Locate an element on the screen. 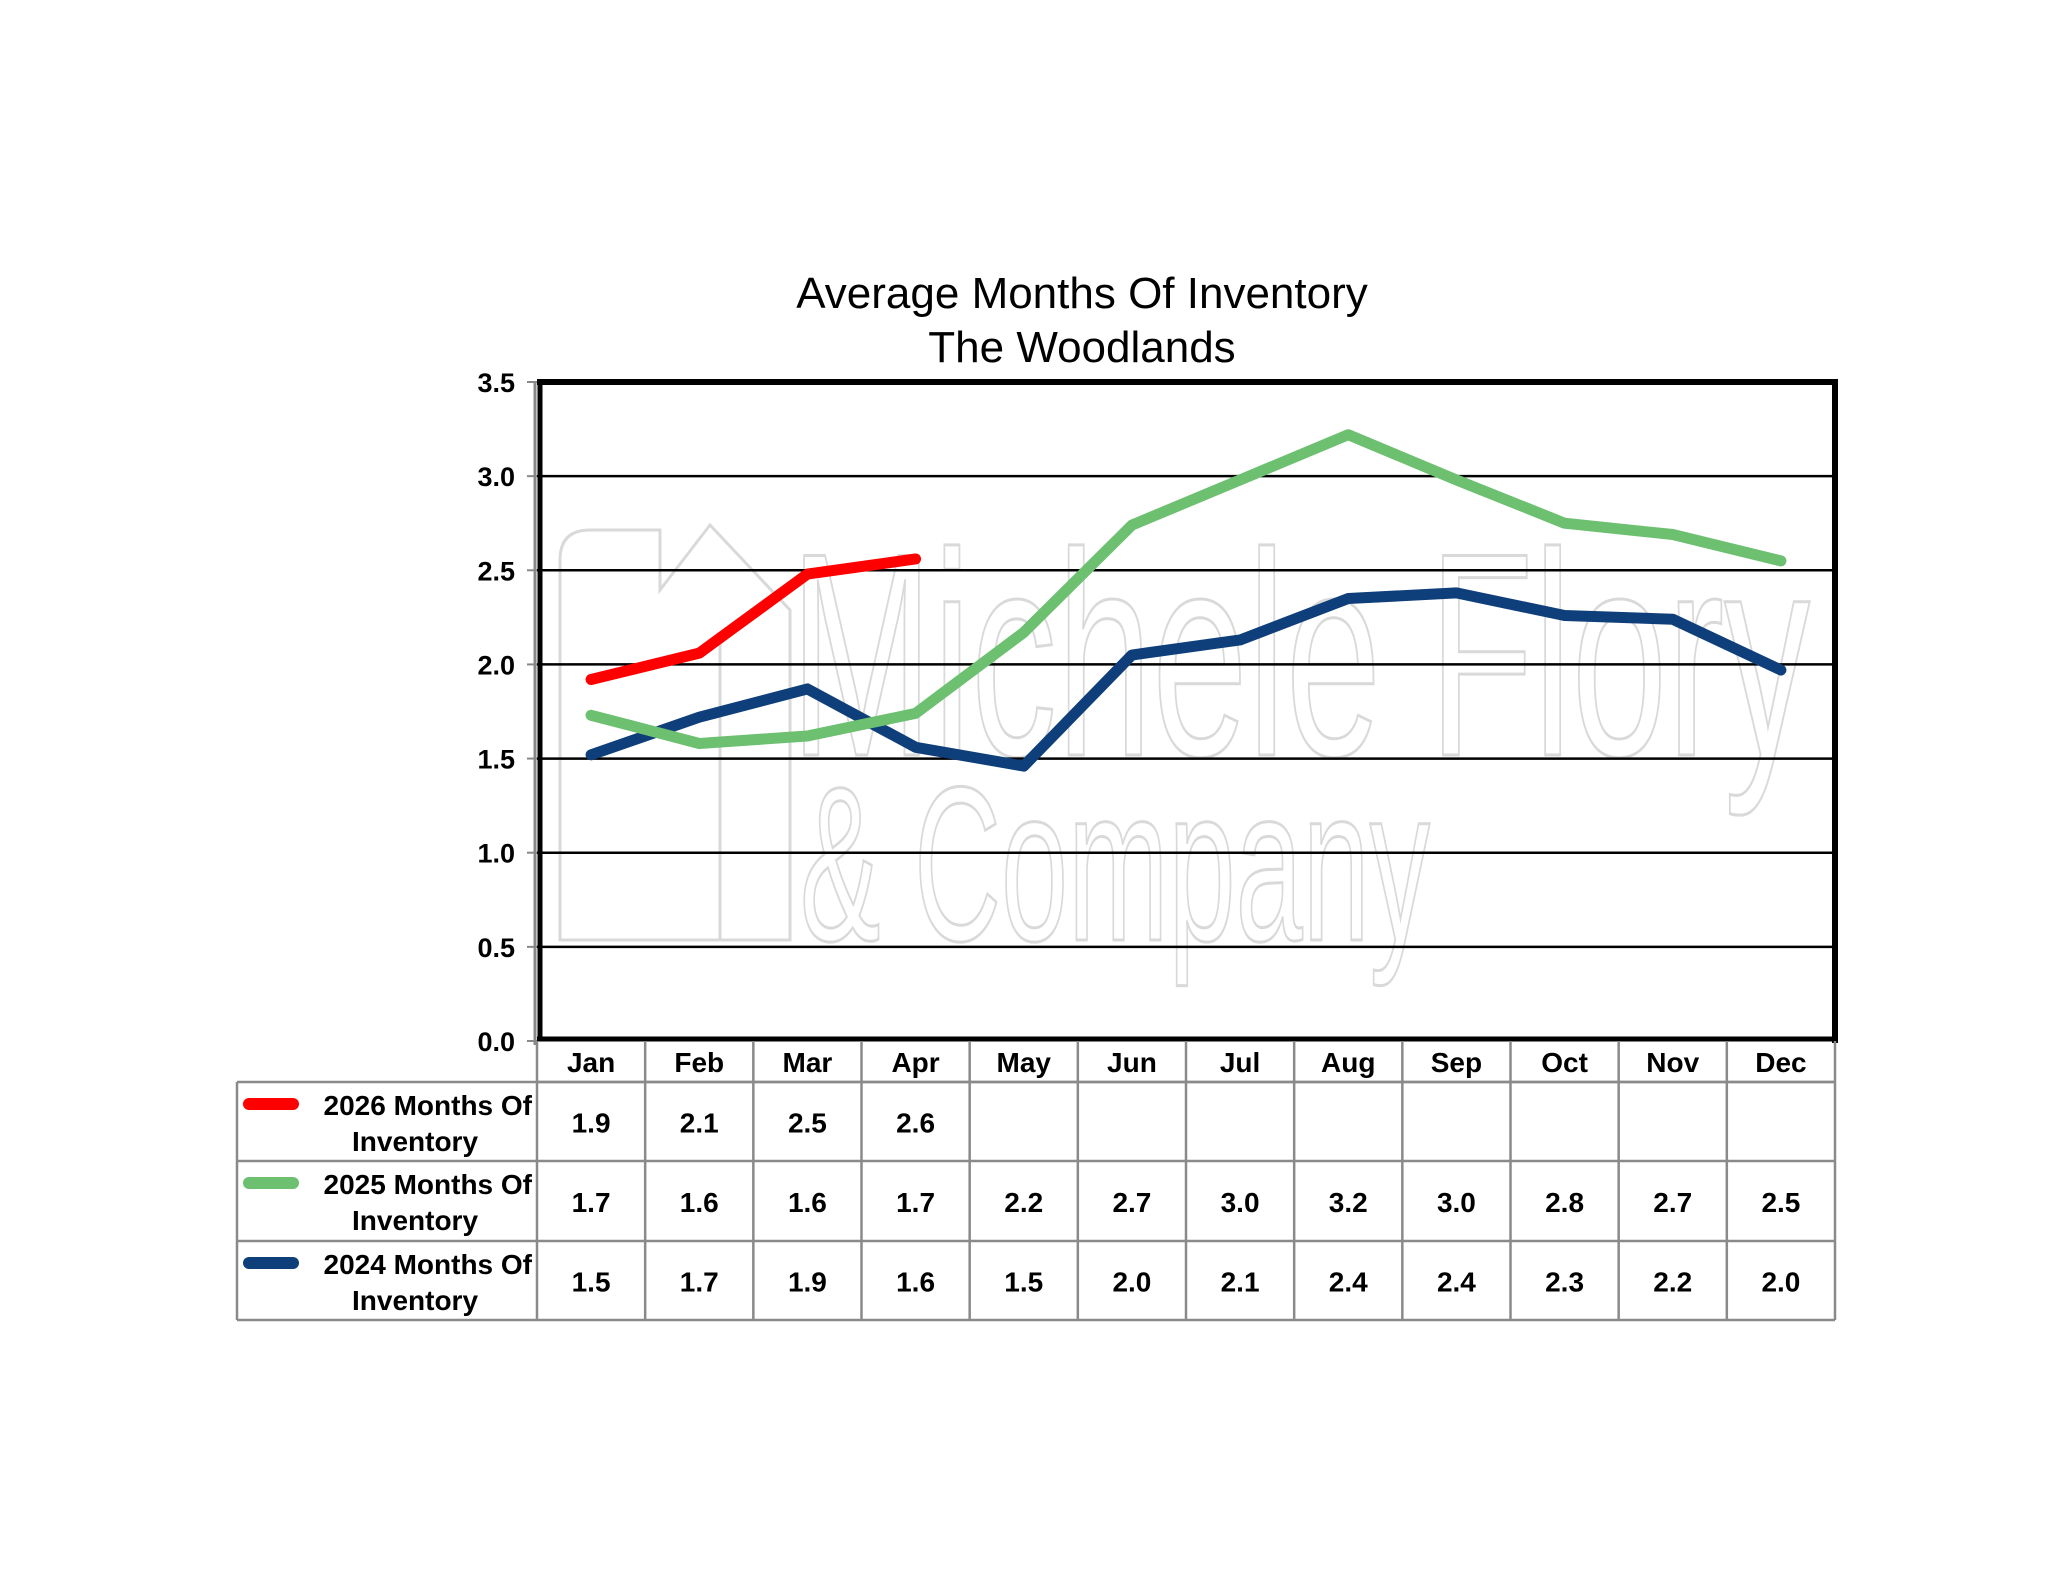 Image resolution: width=2048 pixels, height=1583 pixels. watermark-line1: Michele Flory is located at coordinates (1300, 655).